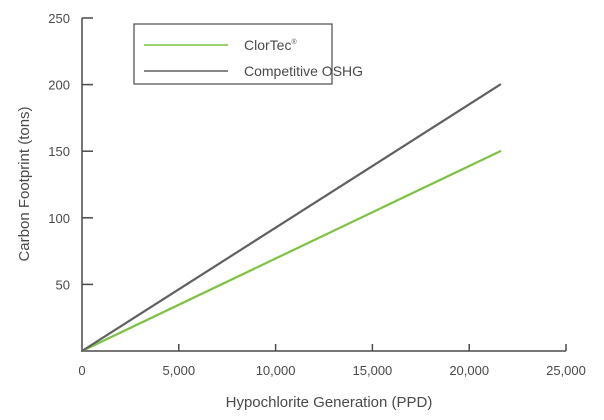  Describe the element at coordinates (373, 370) in the screenshot. I see `x-tick-label: 15,000` at that location.